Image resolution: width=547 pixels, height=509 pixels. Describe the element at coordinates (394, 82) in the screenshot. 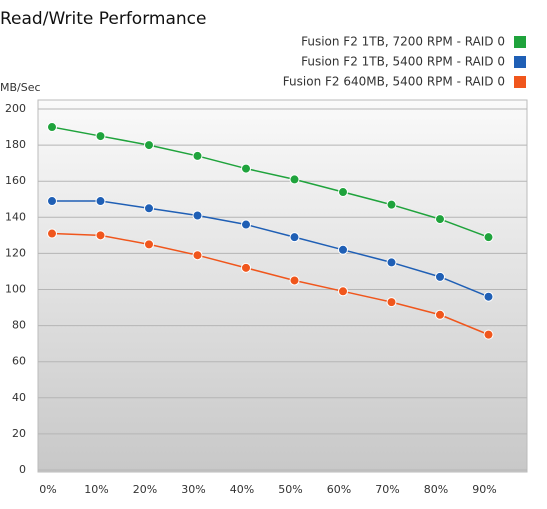

I see `legend-label: Fusion F2 640MB, 5400 RPM - RAID 0` at that location.